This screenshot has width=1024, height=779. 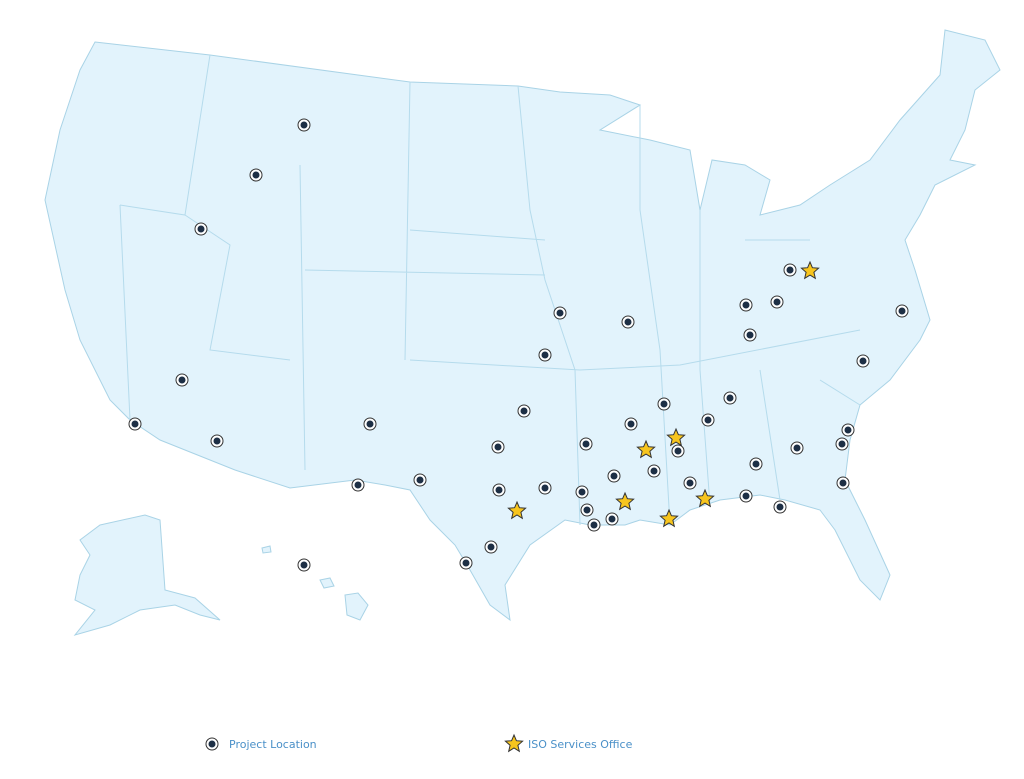 What do you see at coordinates (147, 575) in the screenshot?
I see `alaska` at bounding box center [147, 575].